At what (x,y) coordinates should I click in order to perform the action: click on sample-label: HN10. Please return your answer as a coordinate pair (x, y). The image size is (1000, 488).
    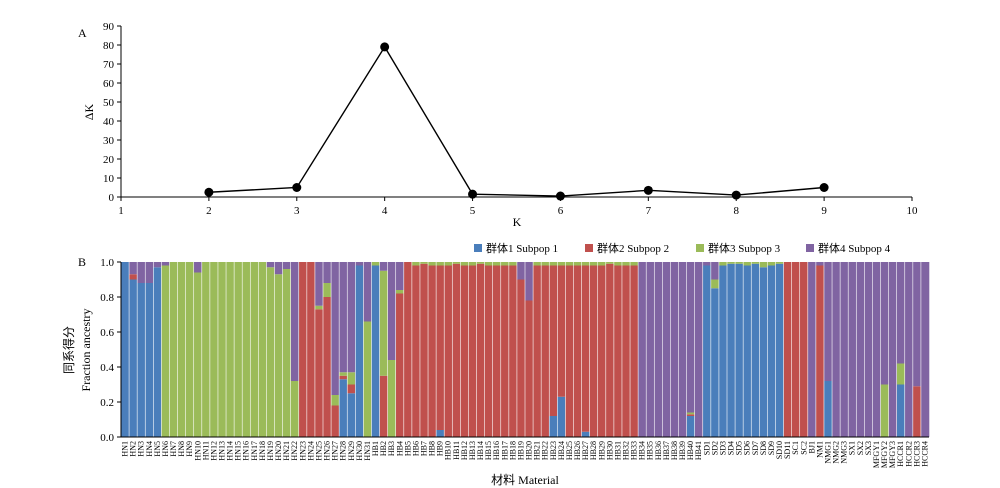
    Looking at the image, I should click on (197, 451).